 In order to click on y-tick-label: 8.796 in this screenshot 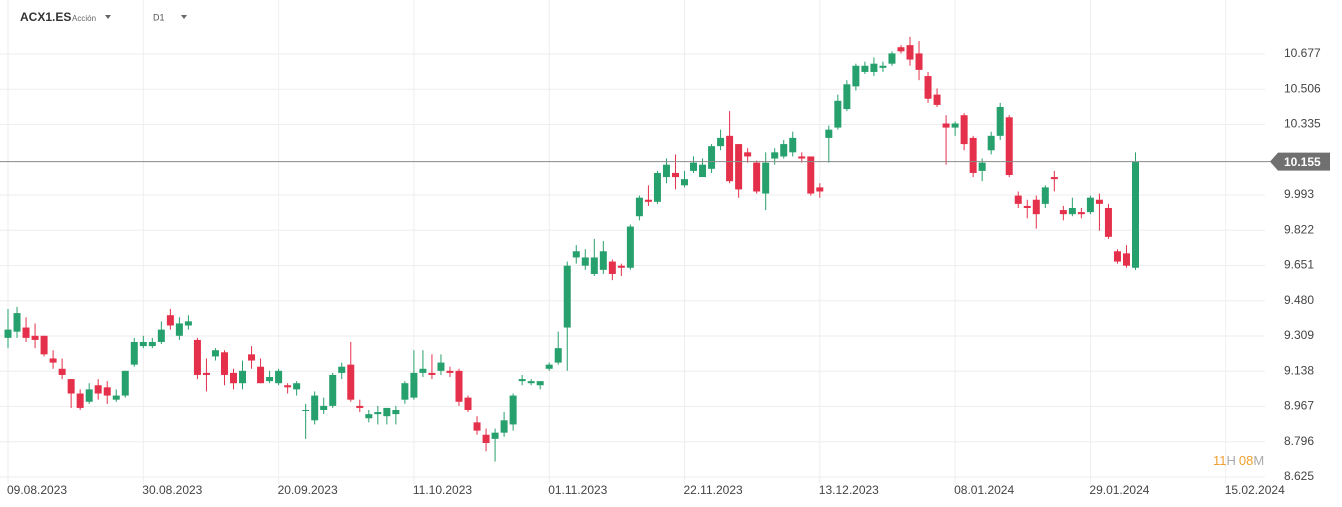, I will do `click(1299, 441)`.